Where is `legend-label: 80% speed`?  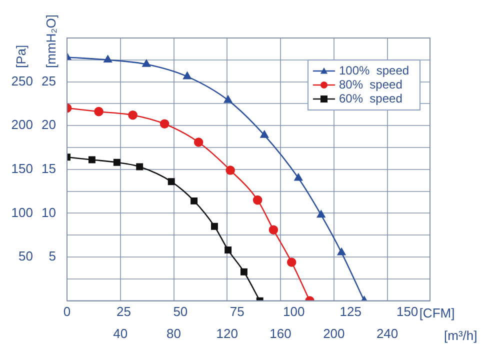
legend-label: 80% speed is located at coordinates (370, 84).